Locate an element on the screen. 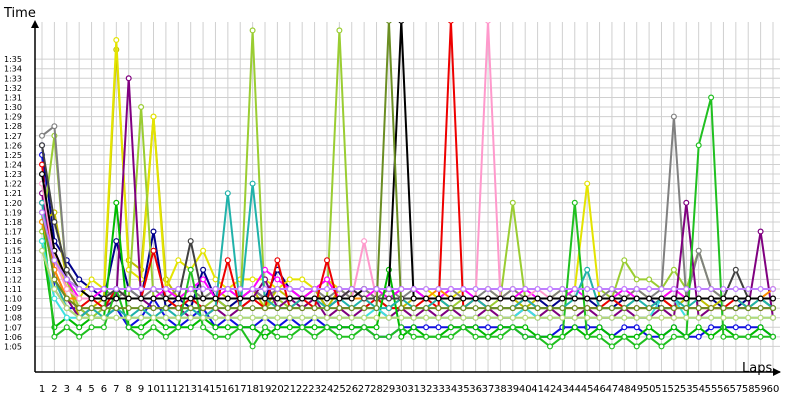  y-tick-label: 1:15 is located at coordinates (13, 251).